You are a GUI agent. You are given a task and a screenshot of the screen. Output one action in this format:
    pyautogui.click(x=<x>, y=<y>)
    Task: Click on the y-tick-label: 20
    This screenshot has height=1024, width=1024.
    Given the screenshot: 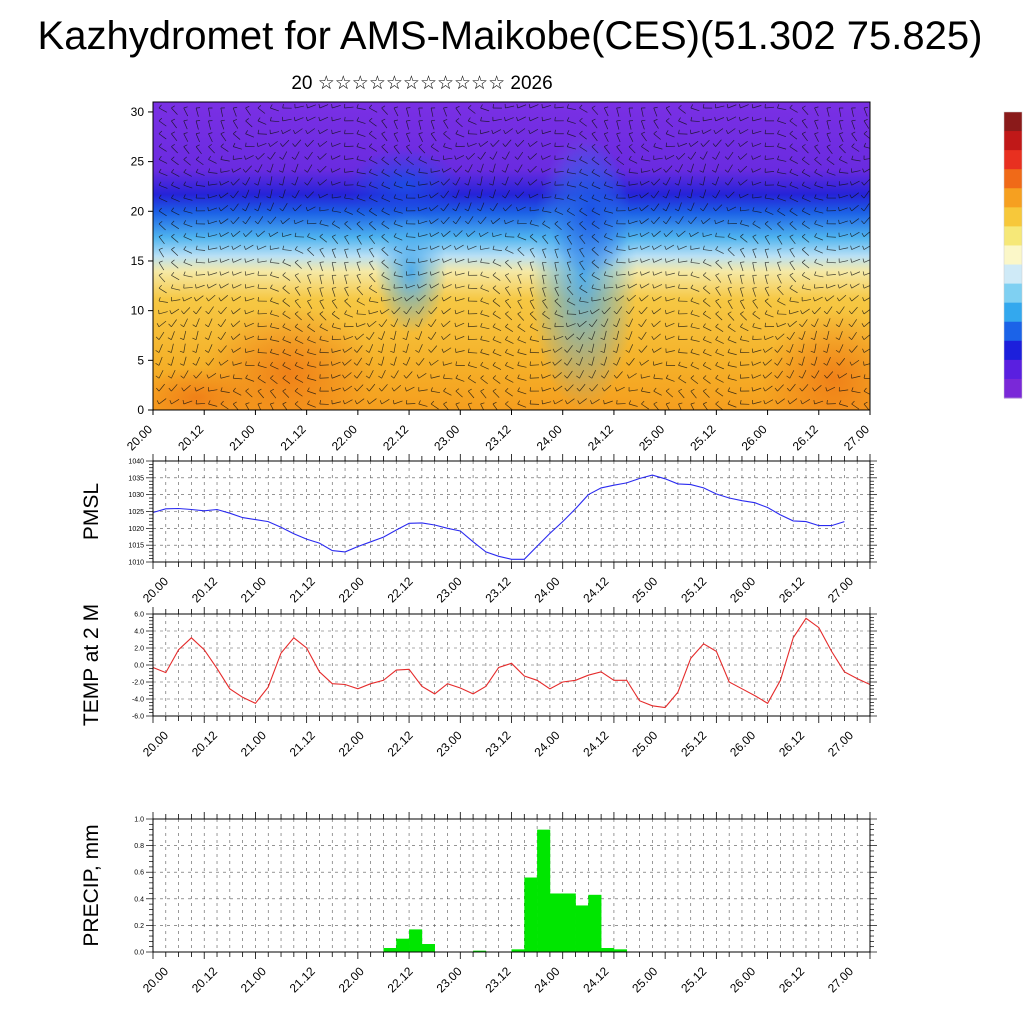 What is the action you would take?
    pyautogui.click(x=138, y=211)
    